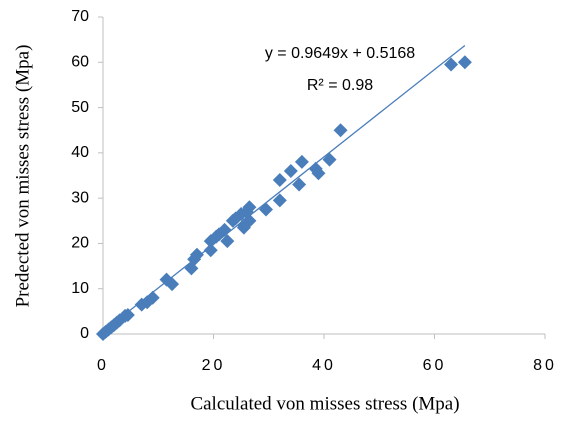  I want to click on y-tick-label: 20, so click(80, 243).